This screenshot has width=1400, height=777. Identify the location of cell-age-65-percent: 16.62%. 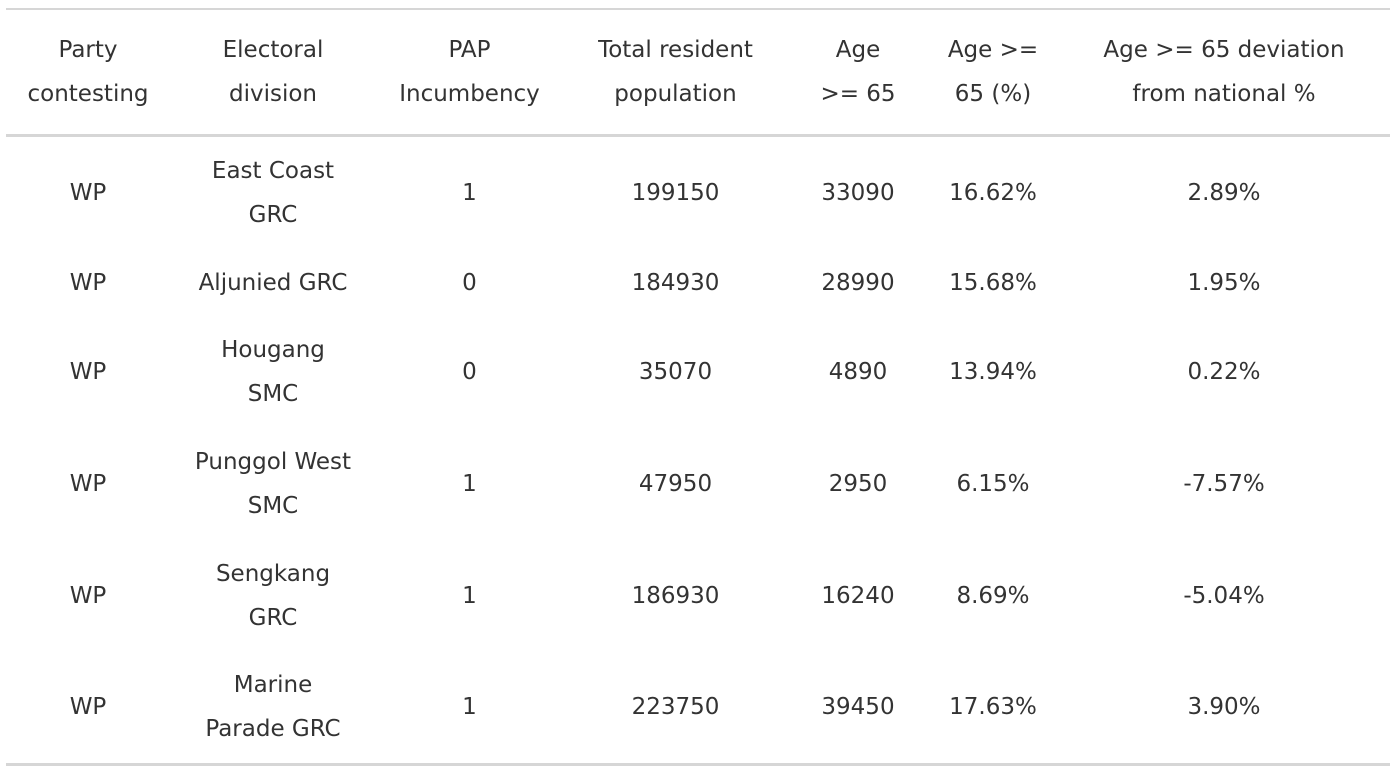
(993, 192).